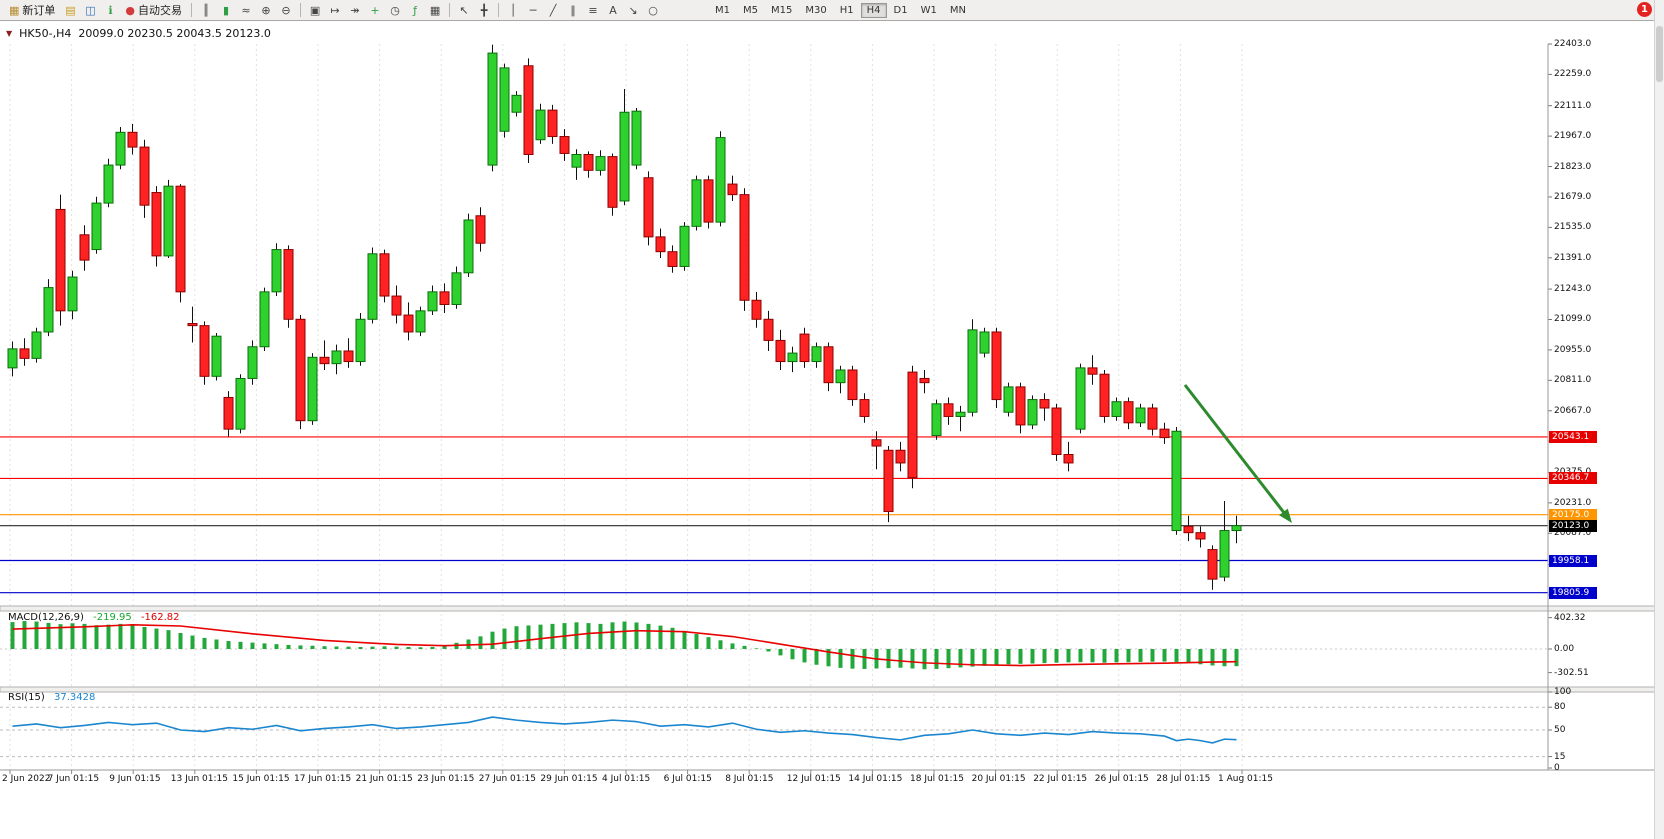 This screenshot has height=839, width=1664. Describe the element at coordinates (1573, 349) in the screenshot. I see `price-axis-label: 20955.0` at that location.